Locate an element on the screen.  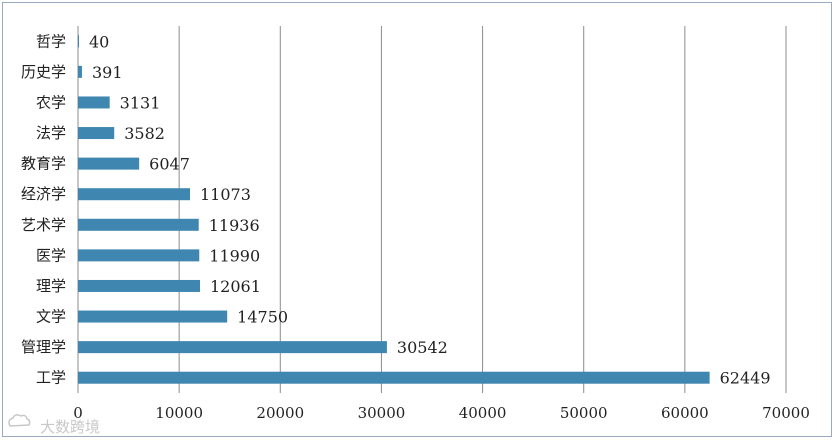
x-tick-label-50000: 50000 is located at coordinates (584, 413).